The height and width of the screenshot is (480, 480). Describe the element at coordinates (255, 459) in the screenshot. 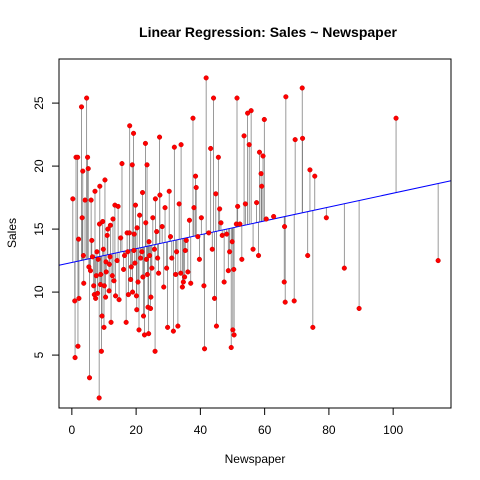

I see `x-axis-label: Newspaper` at that location.